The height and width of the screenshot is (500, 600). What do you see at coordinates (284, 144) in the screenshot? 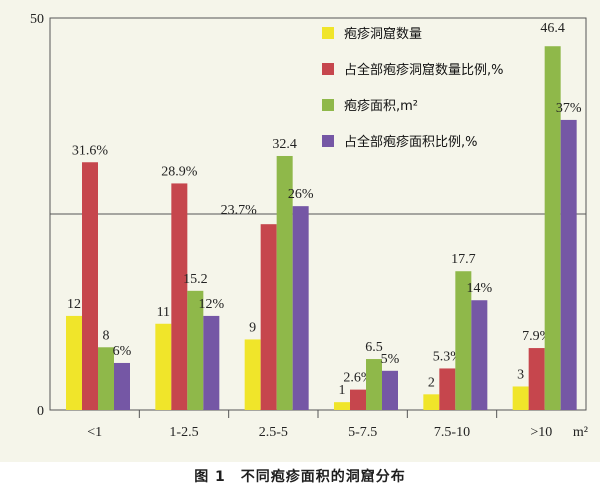
I see `data-label: 32.4` at bounding box center [284, 144].